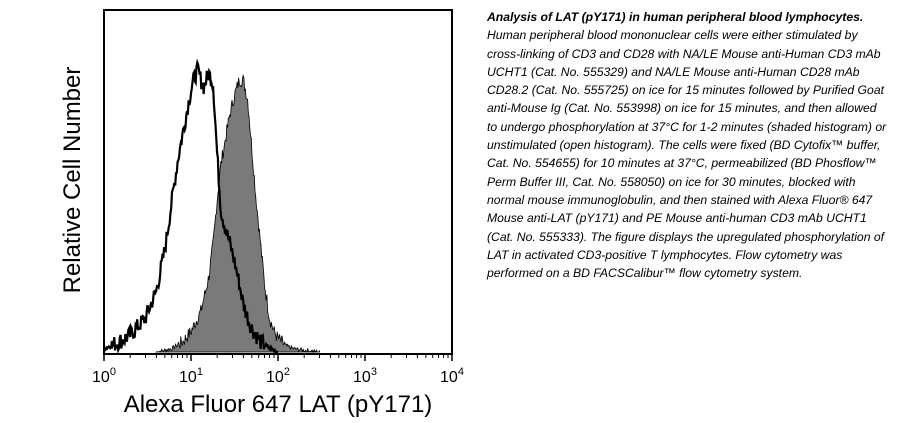 The image size is (904, 423). What do you see at coordinates (191, 376) in the screenshot?
I see `x-tick-label: 10¹` at bounding box center [191, 376].